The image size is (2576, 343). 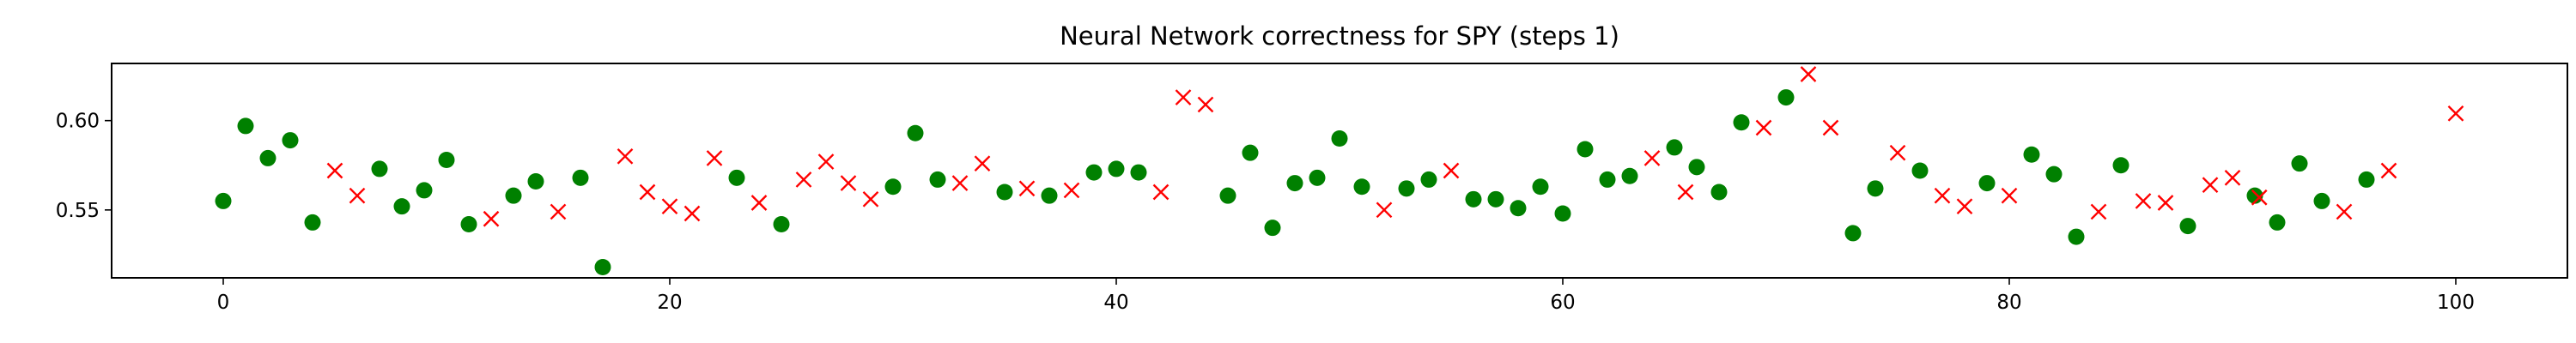 What do you see at coordinates (669, 303) in the screenshot?
I see `x-tick-label: 20` at bounding box center [669, 303].